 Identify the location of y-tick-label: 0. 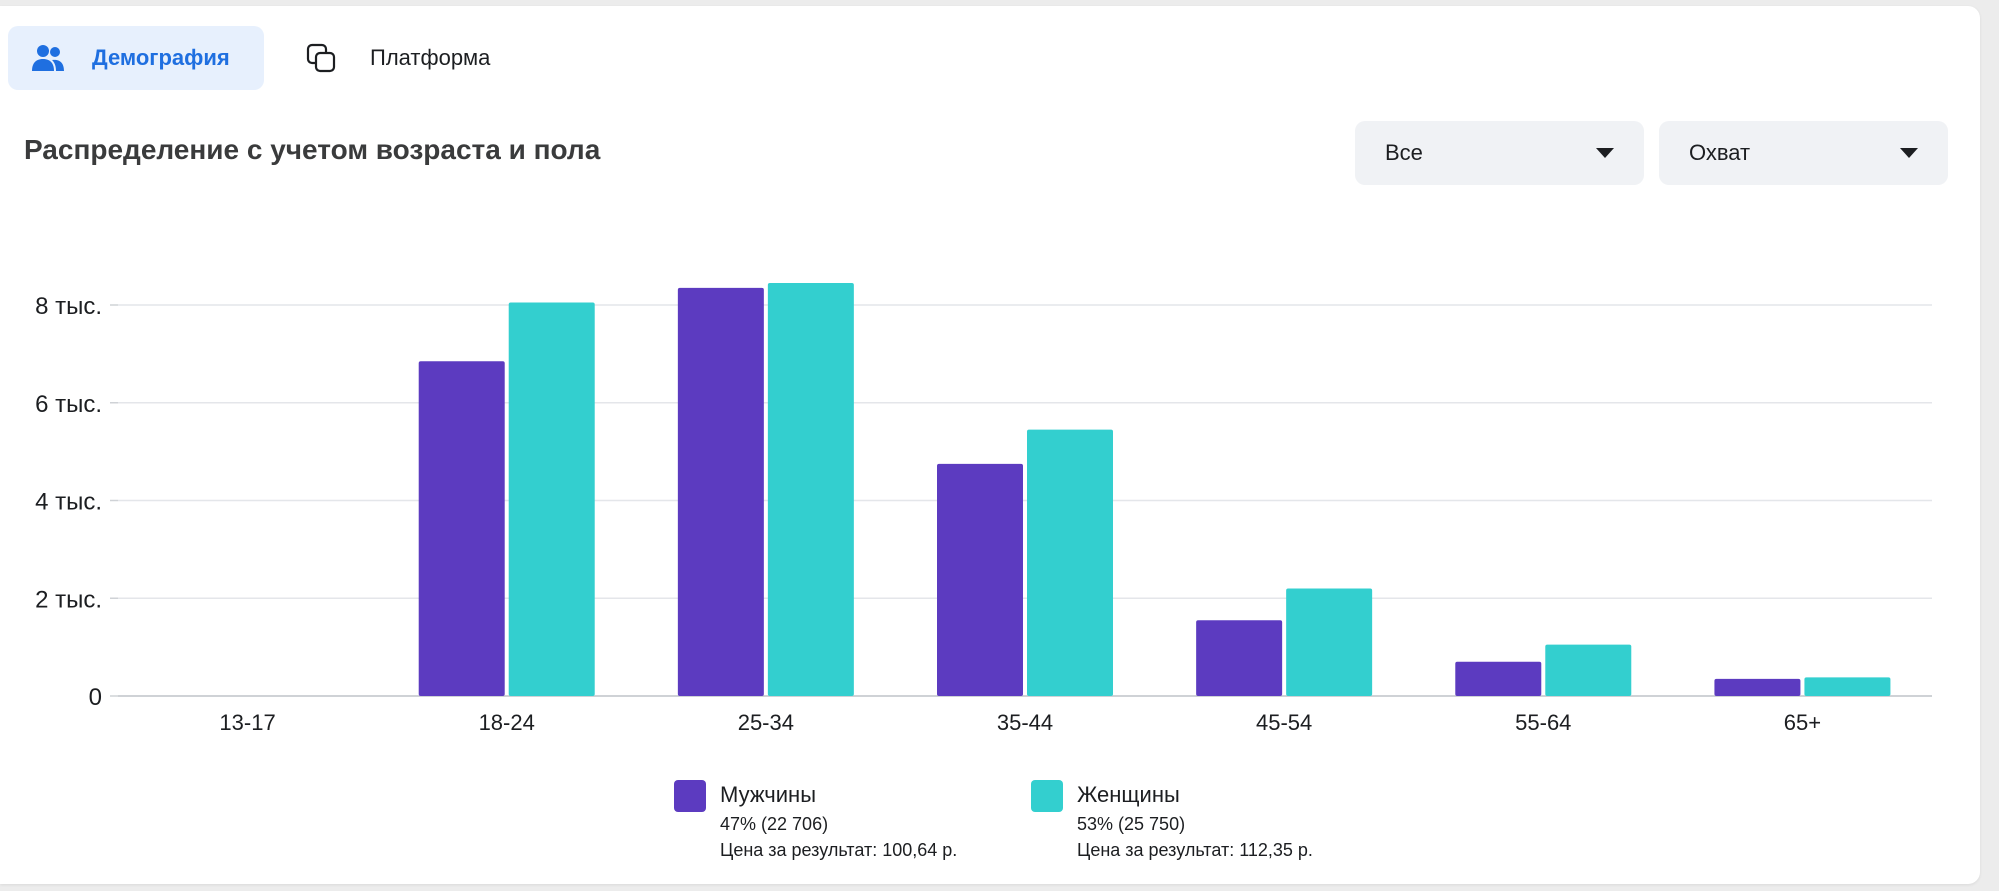
(95, 697).